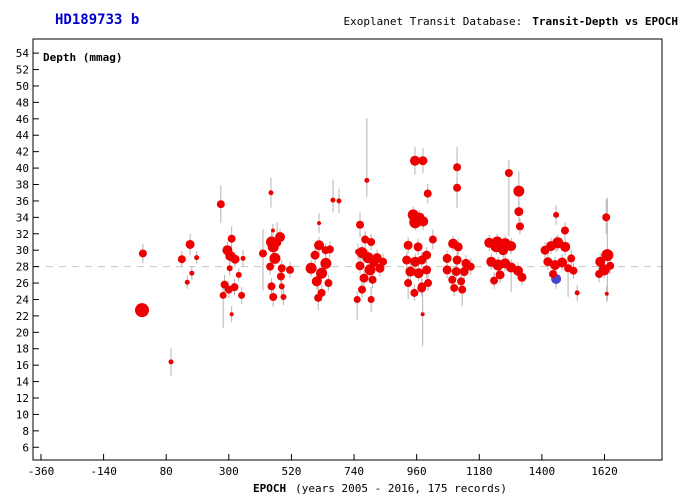 The image size is (700, 500). What do you see at coordinates (479, 471) in the screenshot?
I see `x-tick-label: 1180` at bounding box center [479, 471].